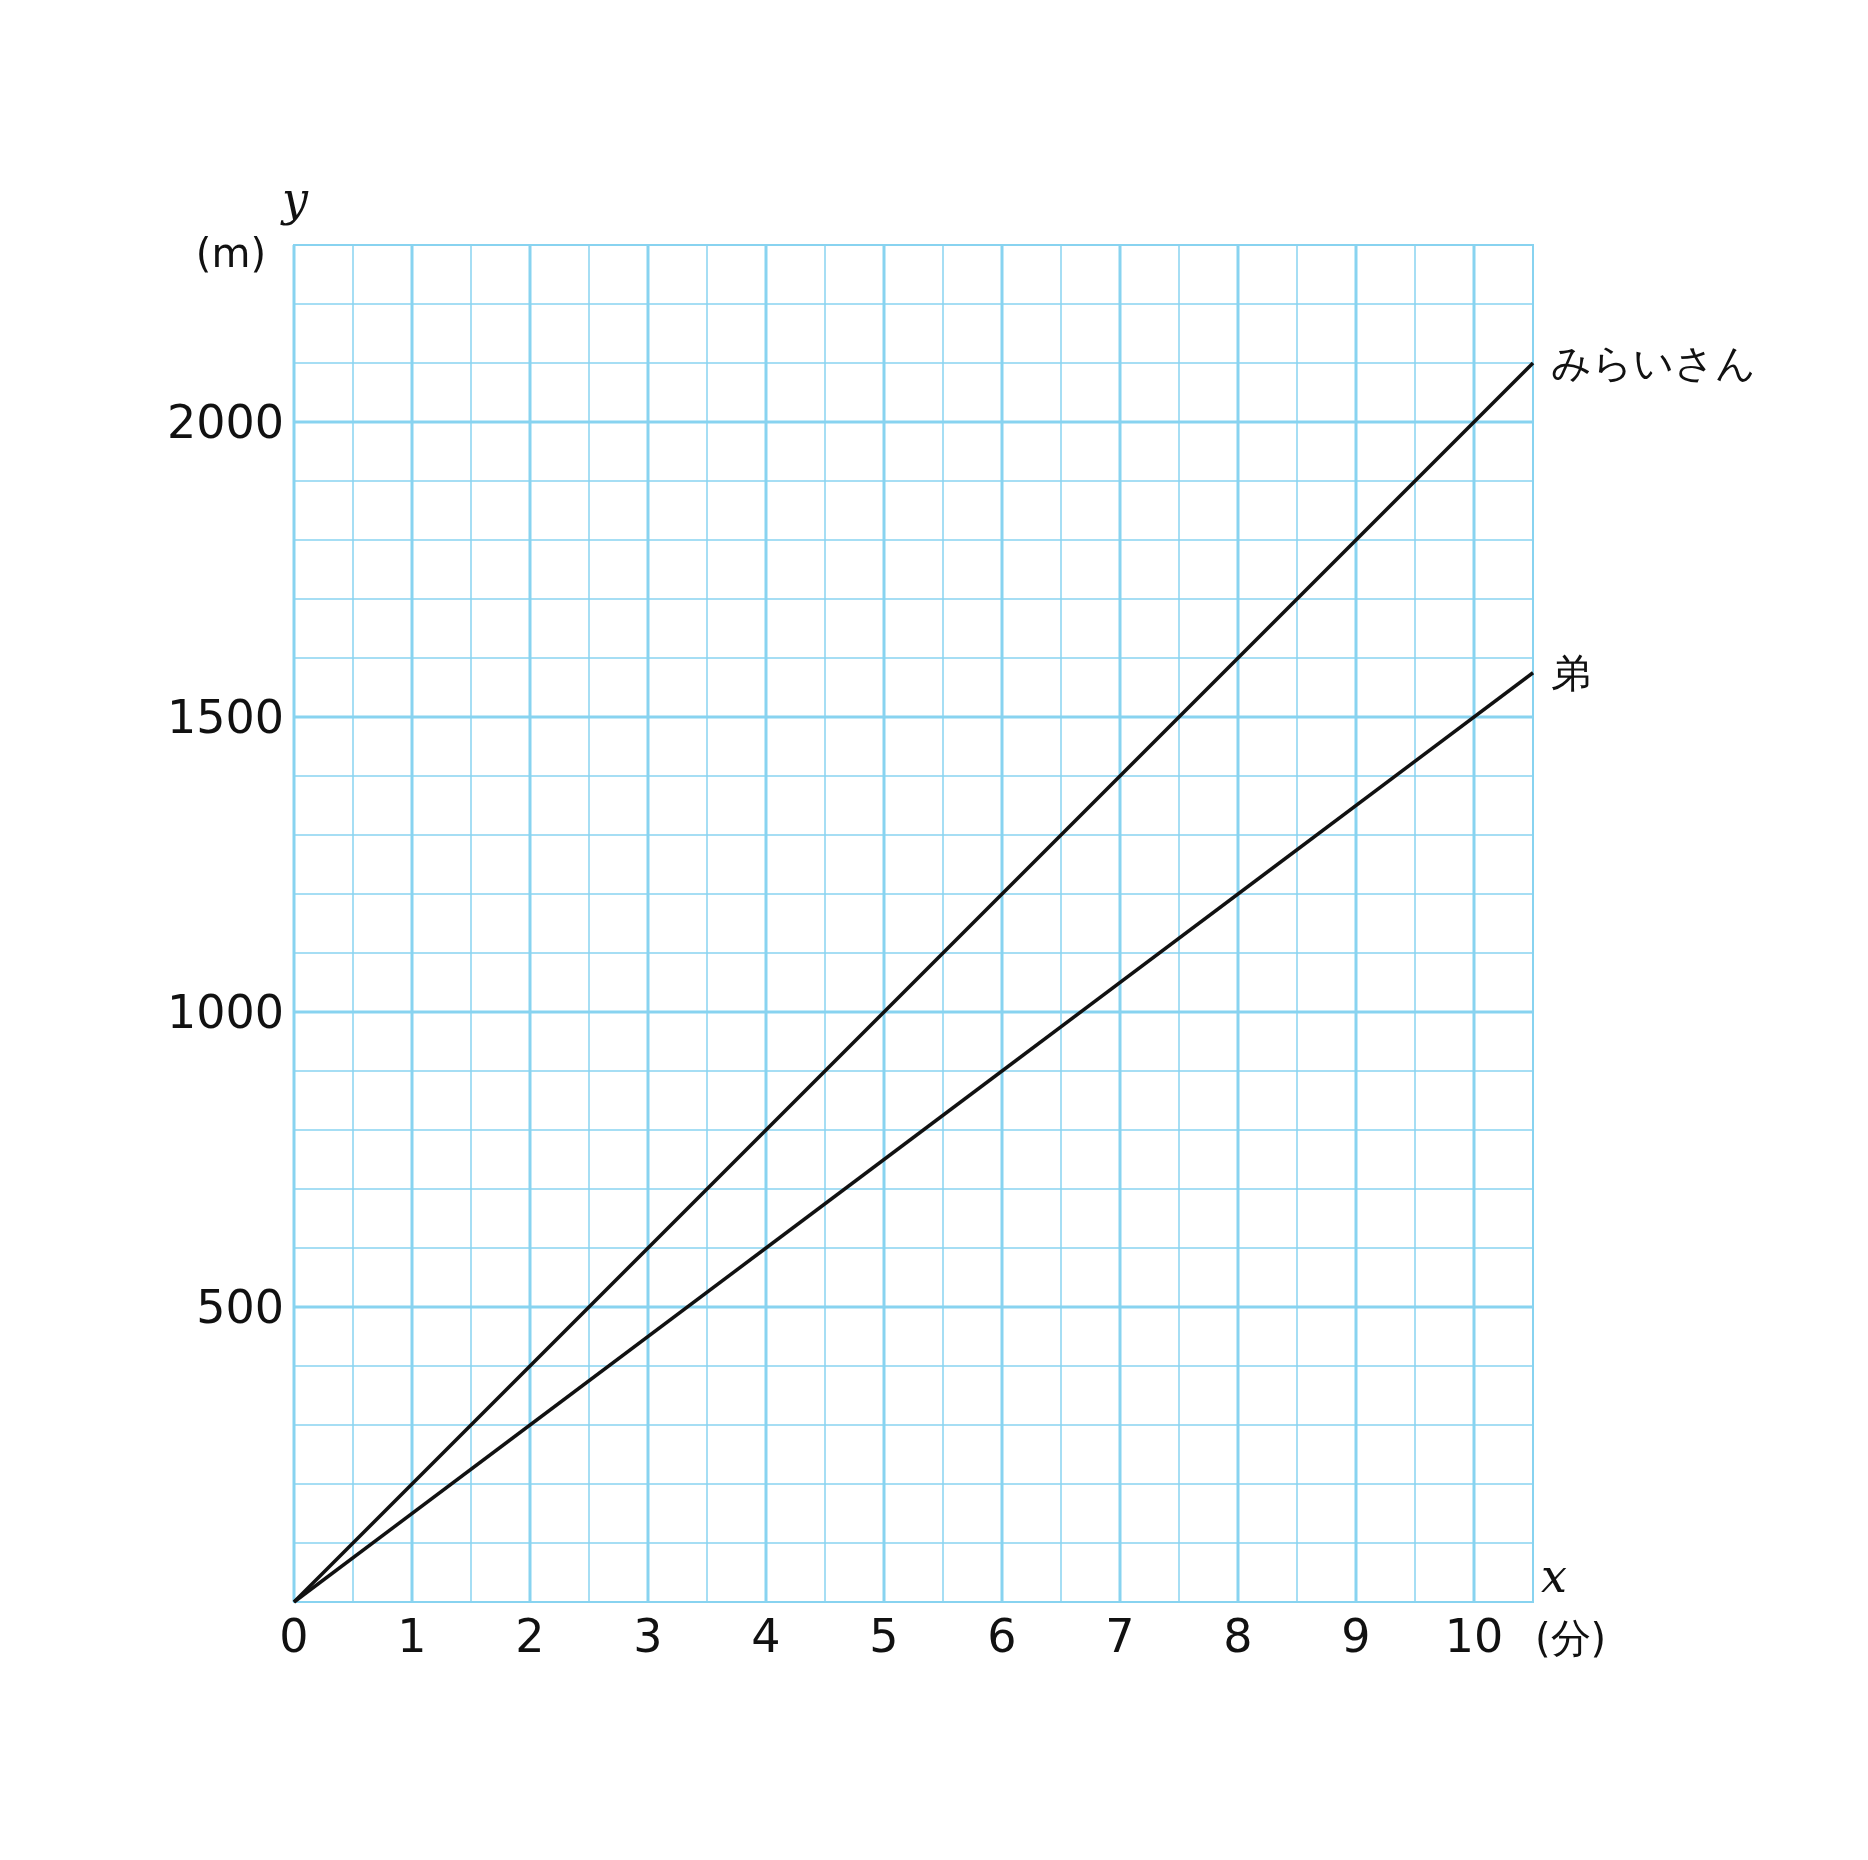  I want to click on text: x, so click(1554, 1576).